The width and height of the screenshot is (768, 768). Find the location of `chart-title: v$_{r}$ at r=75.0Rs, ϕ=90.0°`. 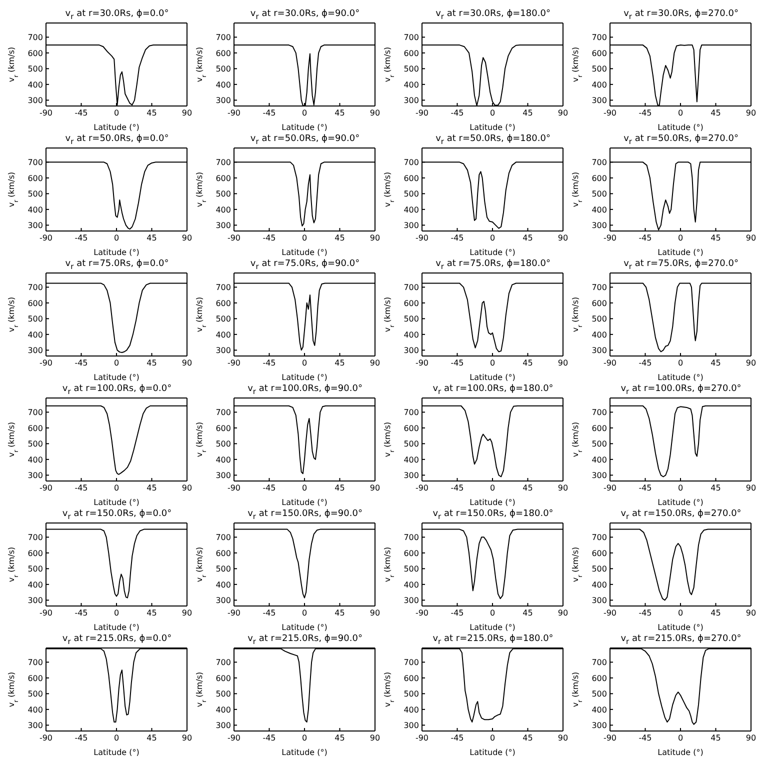

chart-title: v$_{r}$ at r=75.0Rs, ϕ=90.0° is located at coordinates (305, 264).